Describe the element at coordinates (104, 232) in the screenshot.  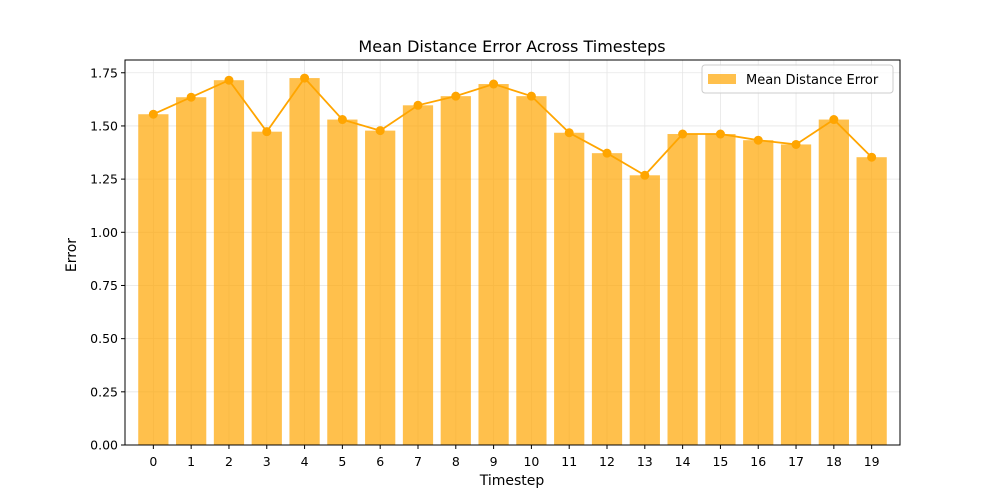
I see `y-tick-label: 1.00` at that location.